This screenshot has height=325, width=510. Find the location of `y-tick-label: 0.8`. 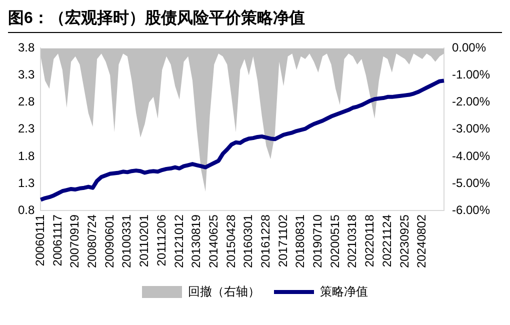

y-tick-label: 0.8 is located at coordinates (26, 209).